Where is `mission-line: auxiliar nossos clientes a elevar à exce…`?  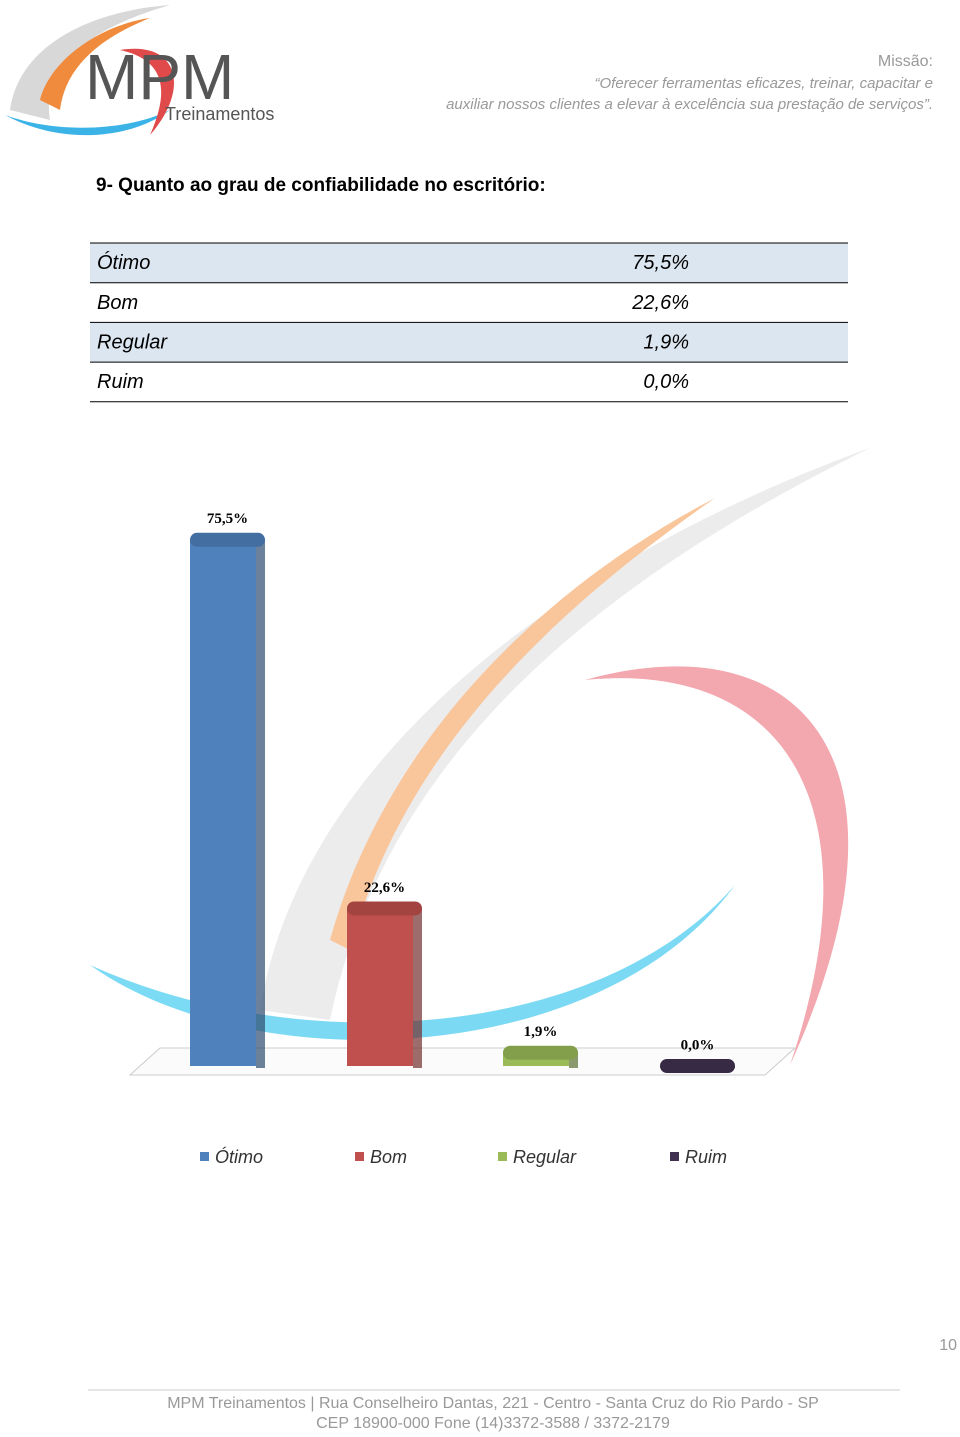 mission-line: auxiliar nossos clientes a elevar à exce… is located at coordinates (689, 104).